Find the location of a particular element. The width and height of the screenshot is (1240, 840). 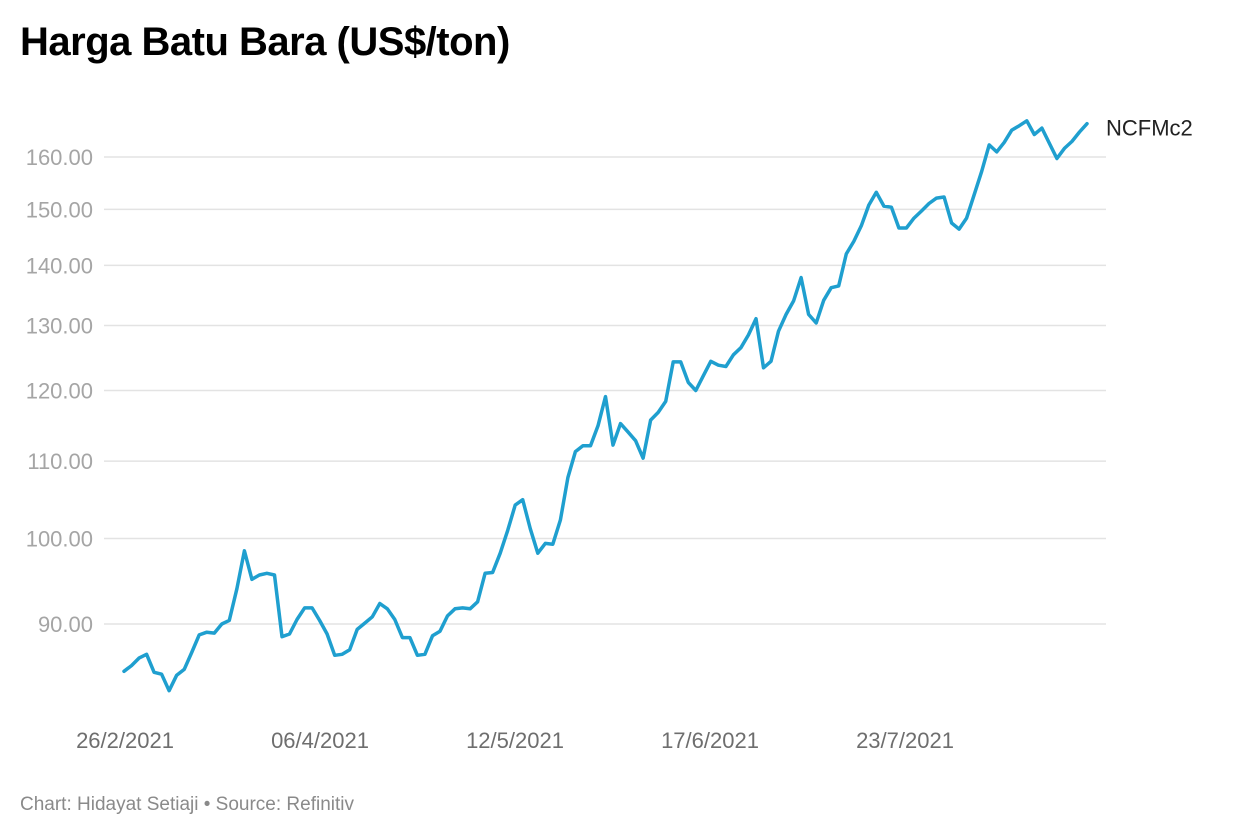

y-tick-label: 90.00 is located at coordinates (65, 624).